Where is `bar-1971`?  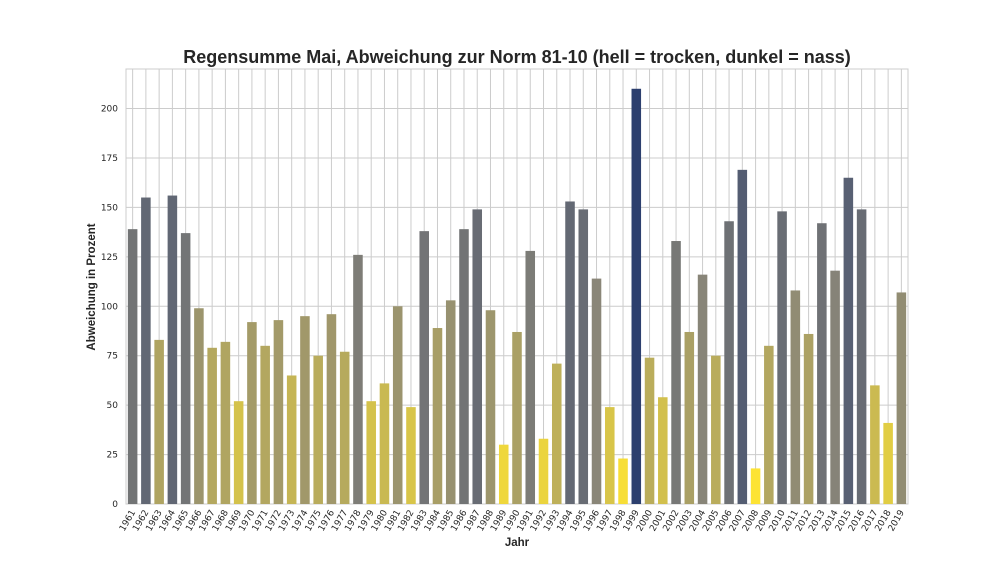
bar-1971 is located at coordinates (265, 424).